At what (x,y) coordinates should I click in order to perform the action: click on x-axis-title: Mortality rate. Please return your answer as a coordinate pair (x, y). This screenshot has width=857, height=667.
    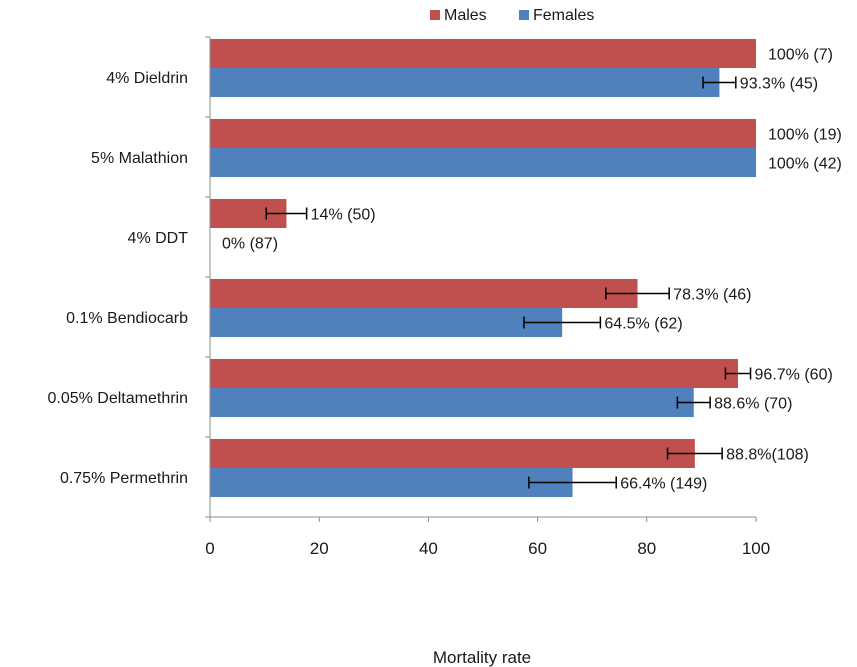
    Looking at the image, I should click on (482, 657).